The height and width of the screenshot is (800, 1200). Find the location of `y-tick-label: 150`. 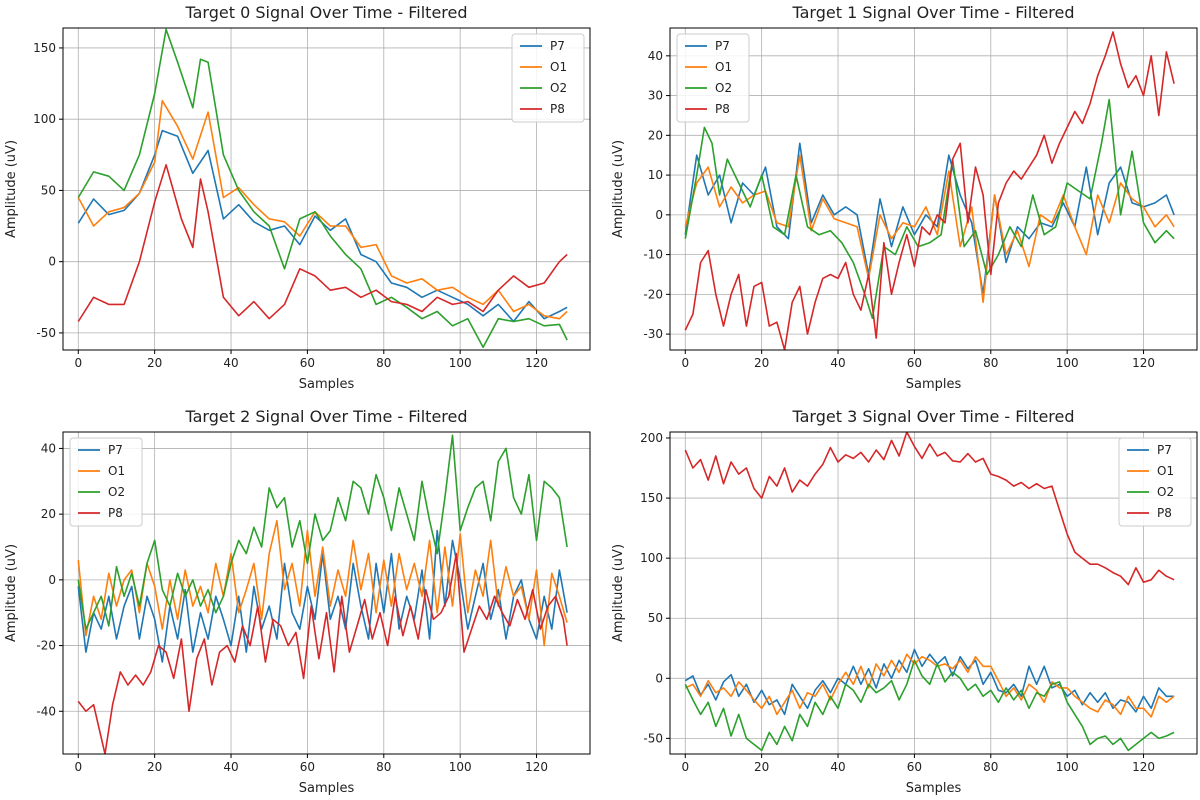

y-tick-label: 150 is located at coordinates (44, 48).